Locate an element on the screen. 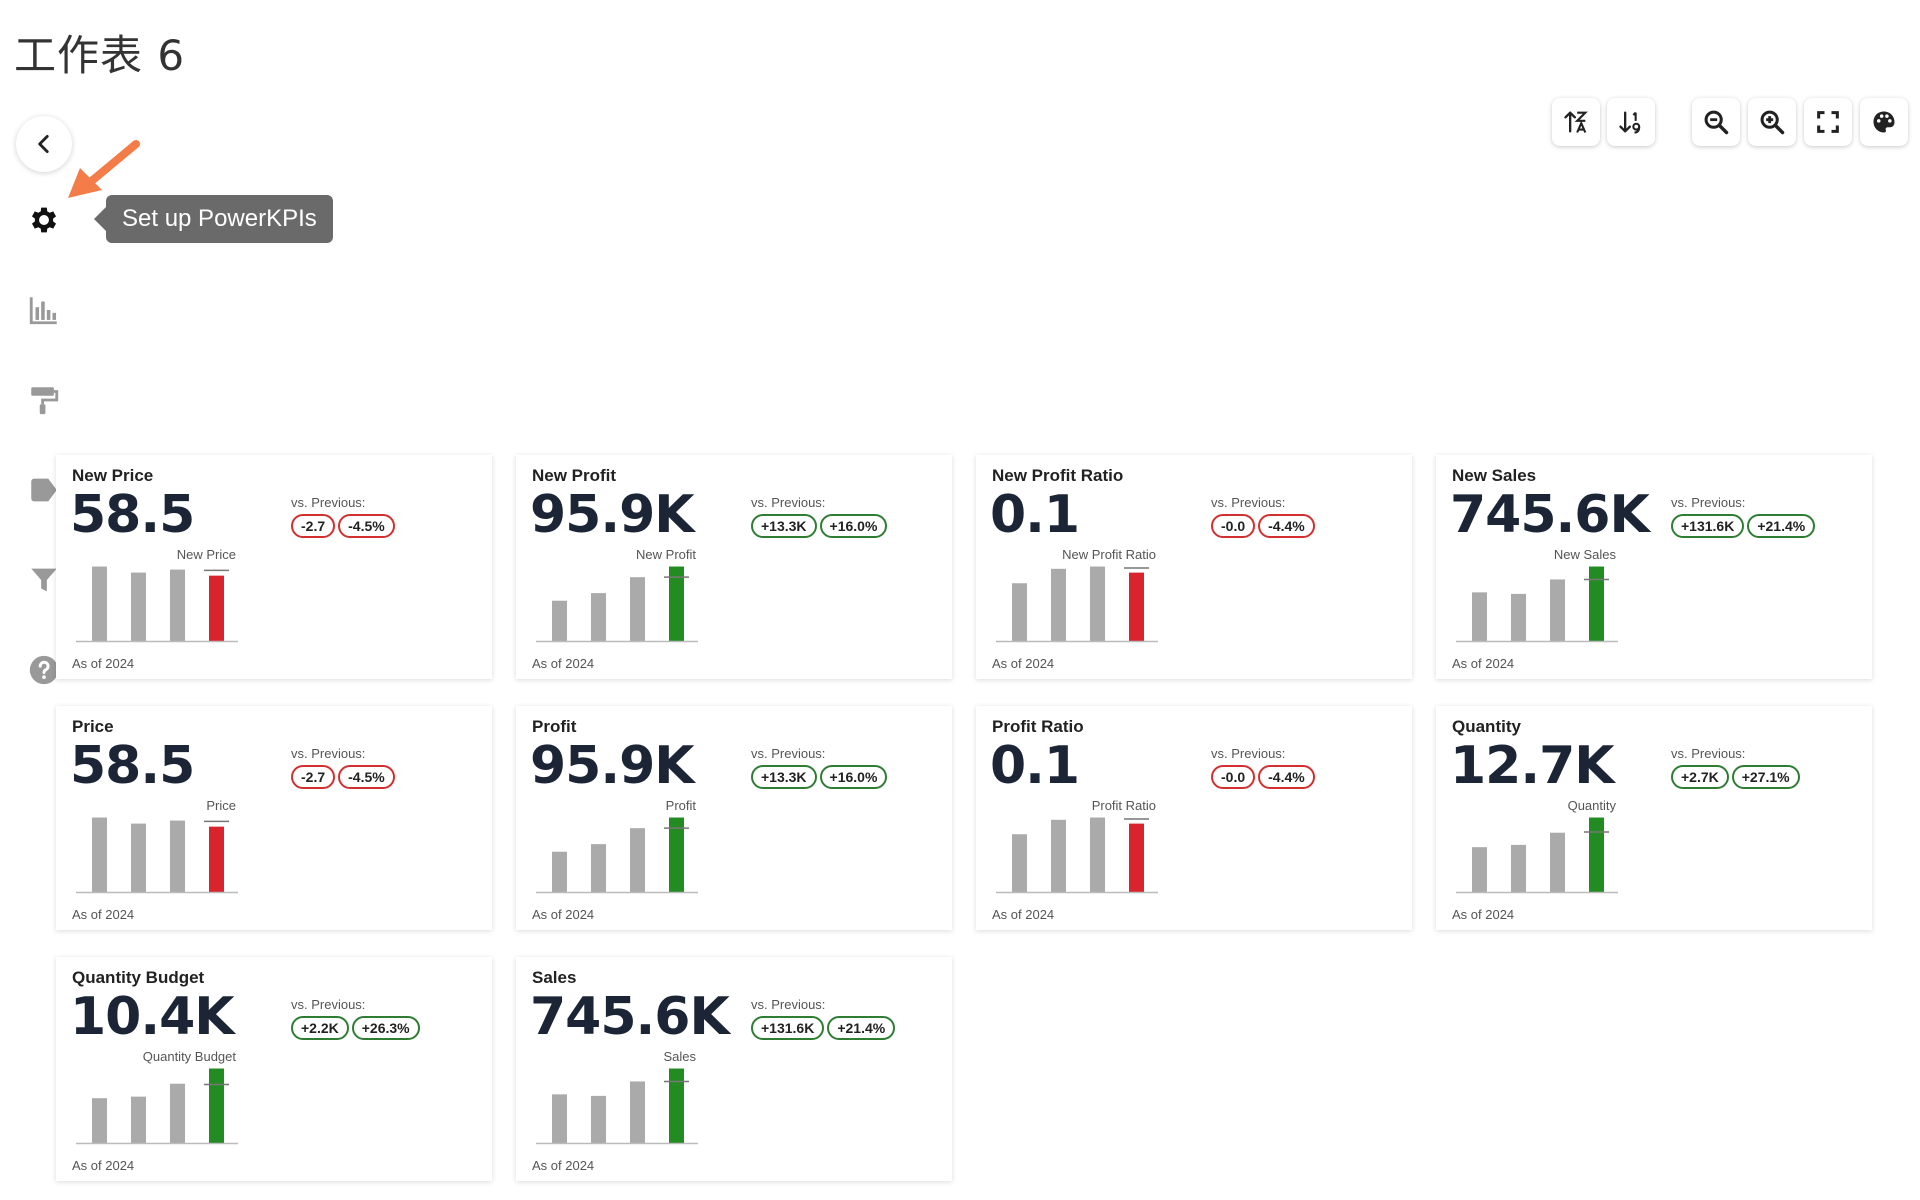 The height and width of the screenshot is (1200, 1920). zoom-out-icon is located at coordinates (1716, 122).